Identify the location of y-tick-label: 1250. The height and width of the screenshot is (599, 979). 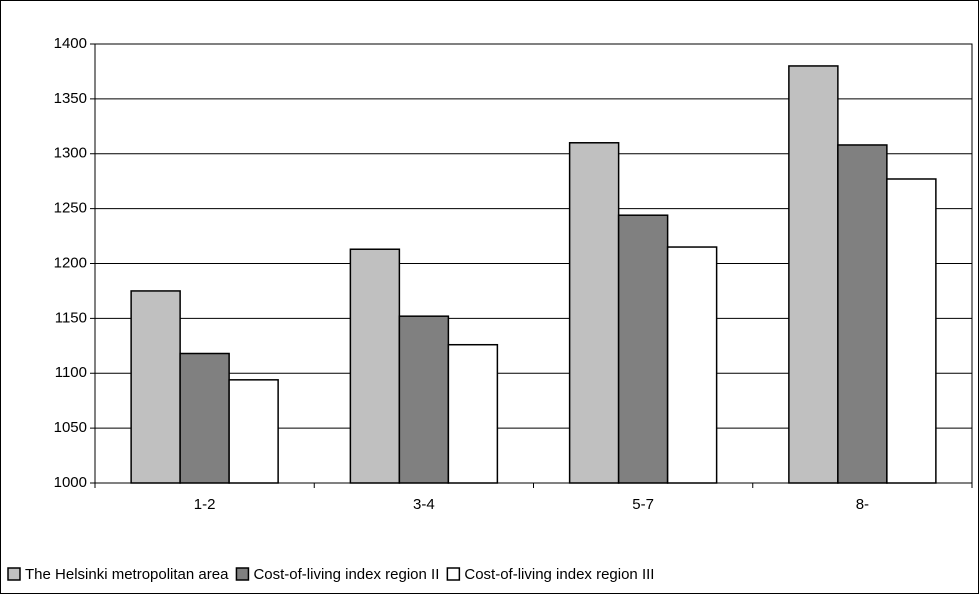
(70, 208).